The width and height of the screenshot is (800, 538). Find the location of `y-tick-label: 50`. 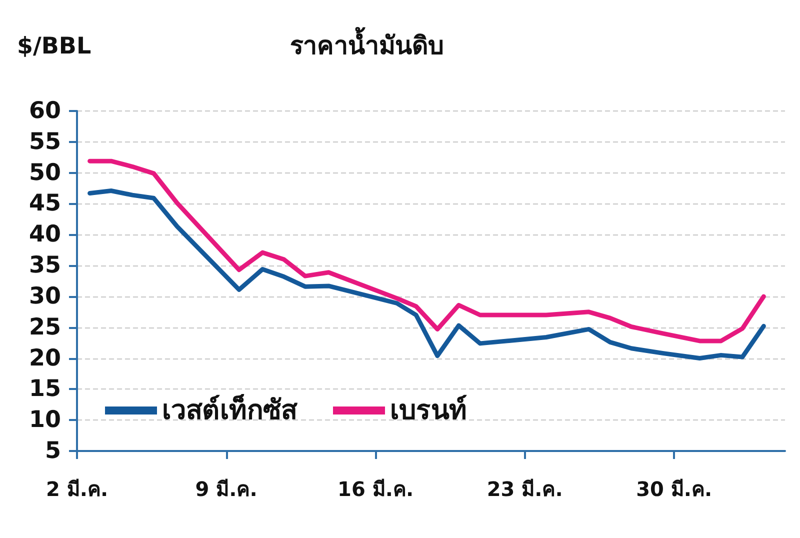

y-tick-label: 50 is located at coordinates (44, 173).